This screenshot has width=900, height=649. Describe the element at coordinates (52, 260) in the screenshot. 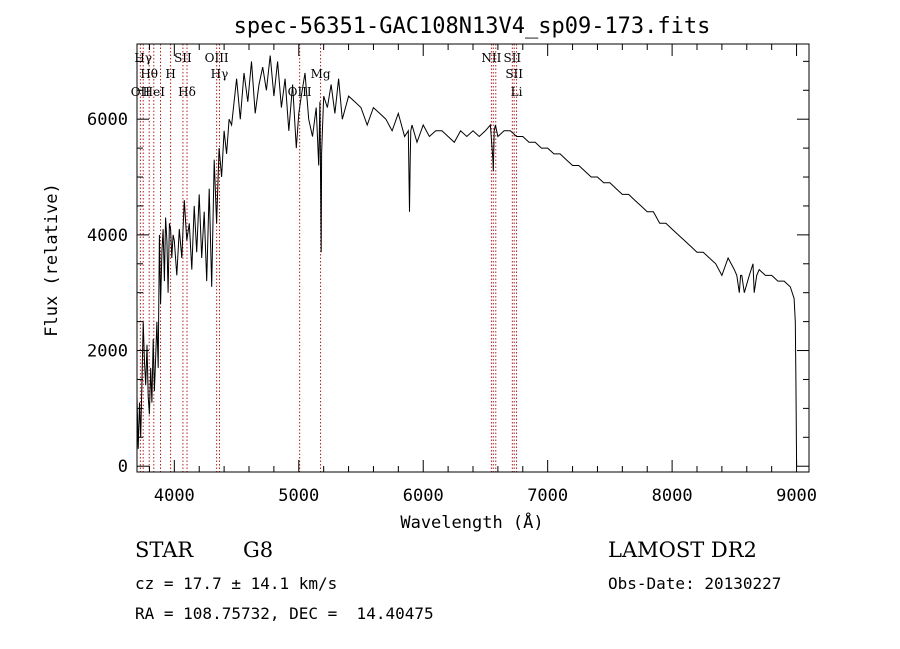

I see `y-axis-label: Flux (relative)` at that location.